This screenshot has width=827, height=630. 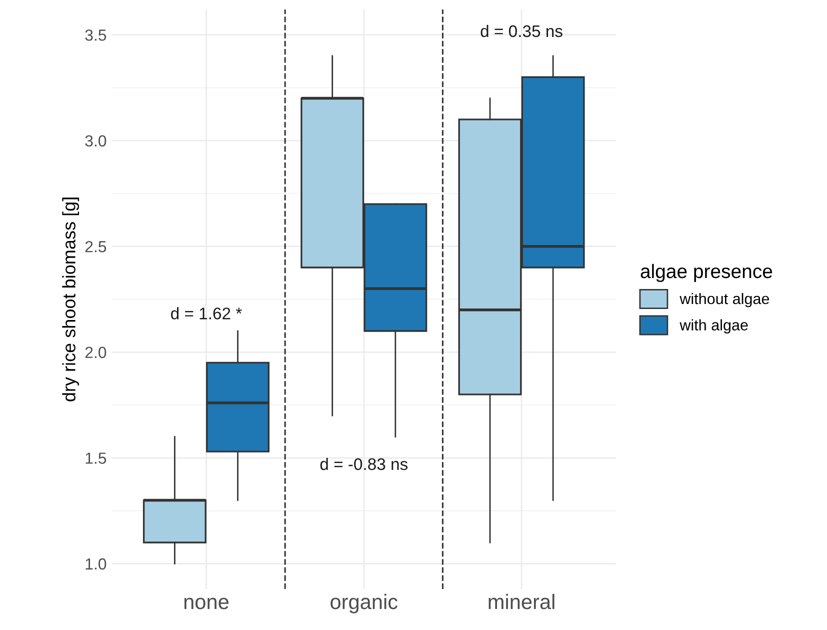 I want to click on x-tick-label: none, so click(x=206, y=604).